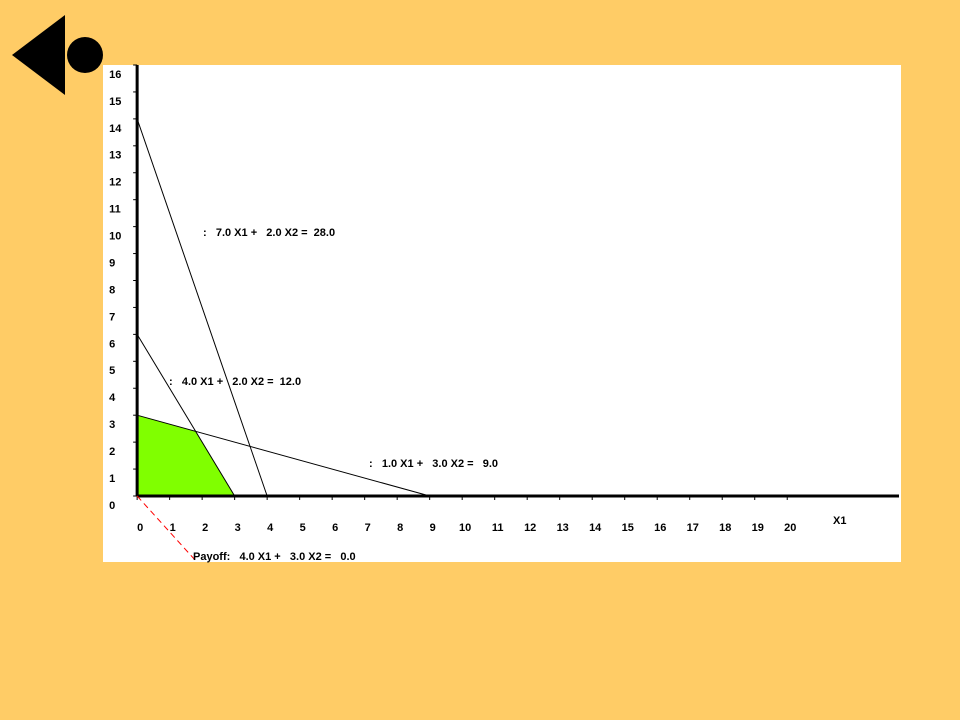 Image resolution: width=960 pixels, height=720 pixels. Describe the element at coordinates (112, 371) in the screenshot. I see `y-tick-label: 5` at that location.